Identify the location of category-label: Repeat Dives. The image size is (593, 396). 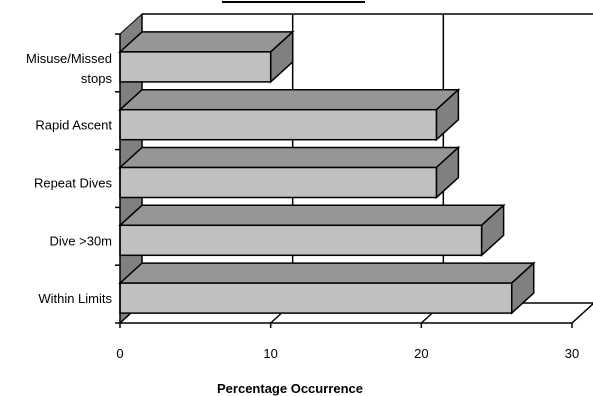
(73, 183).